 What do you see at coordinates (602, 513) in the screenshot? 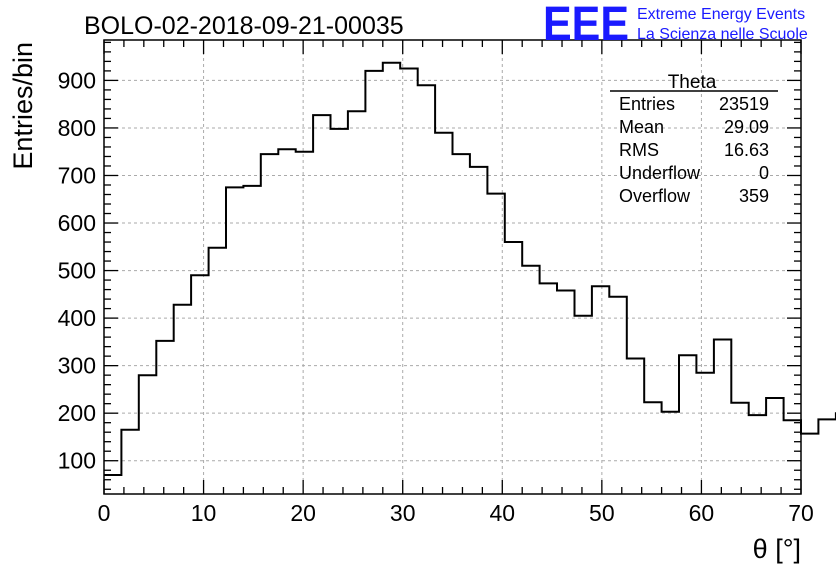
I see `x-tick-label: 50` at bounding box center [602, 513].